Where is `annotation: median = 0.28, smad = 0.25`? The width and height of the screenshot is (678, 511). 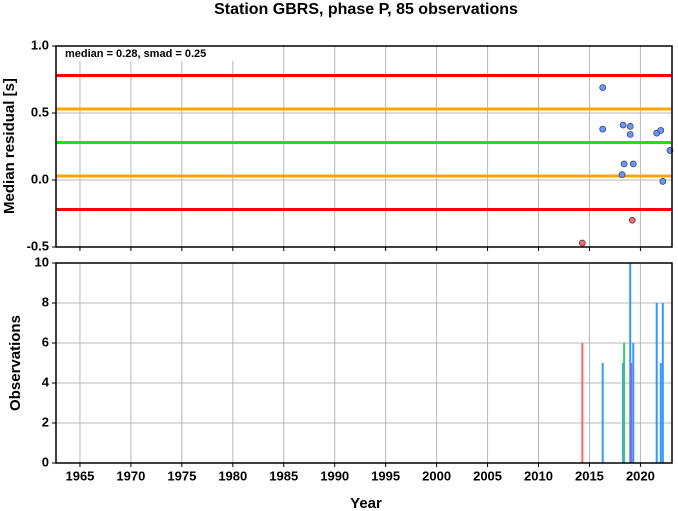 annotation: median = 0.28, smad = 0.25 is located at coordinates (135, 54).